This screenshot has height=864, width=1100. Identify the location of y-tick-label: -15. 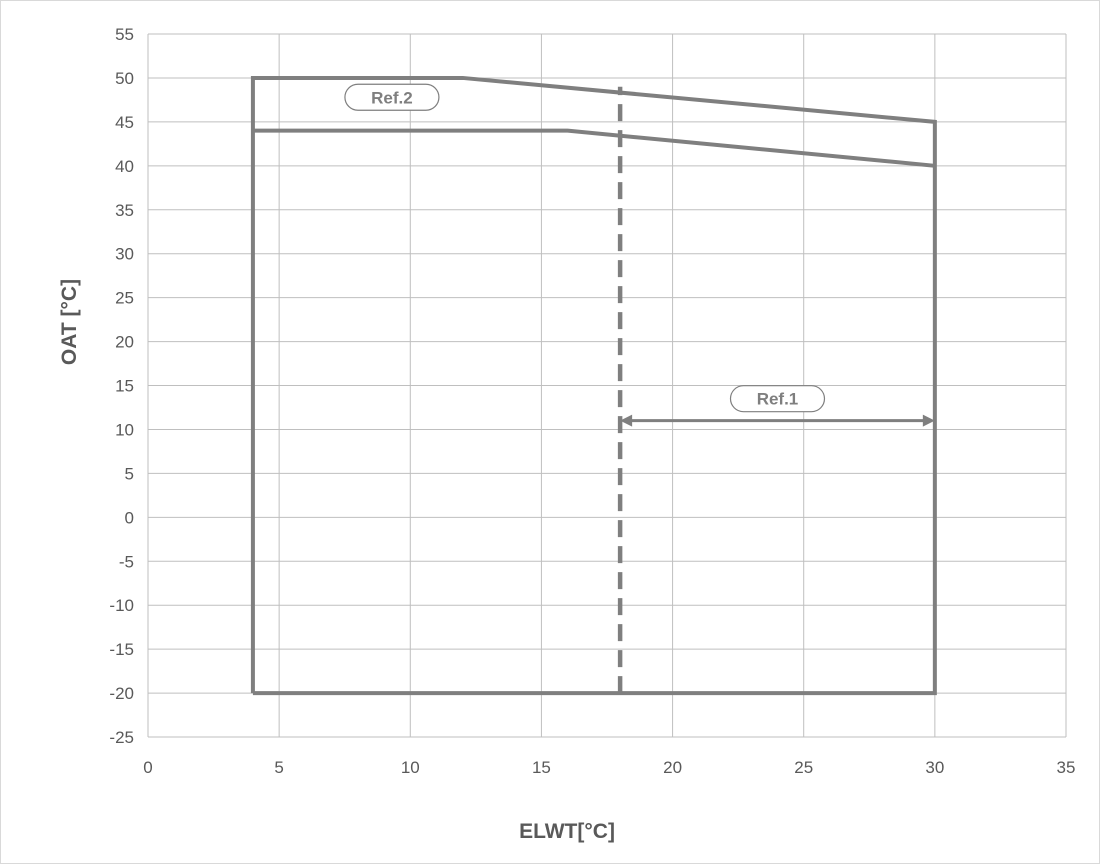
(121, 649).